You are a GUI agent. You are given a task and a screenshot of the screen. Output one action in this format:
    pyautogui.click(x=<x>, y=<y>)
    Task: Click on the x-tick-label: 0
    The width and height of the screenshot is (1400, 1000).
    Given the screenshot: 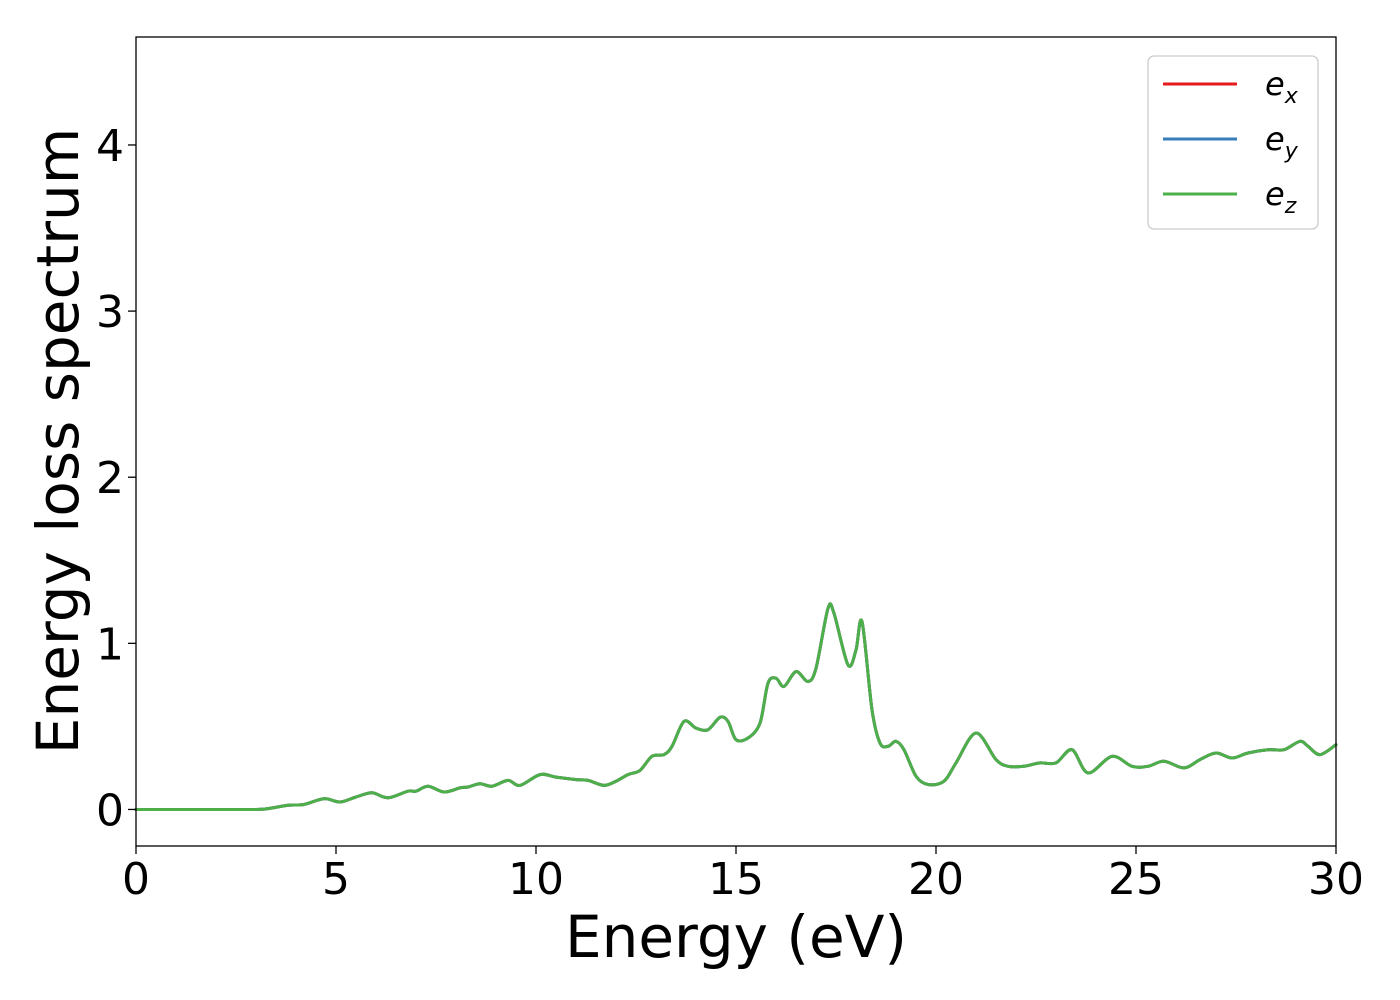 What is the action you would take?
    pyautogui.click(x=136, y=879)
    